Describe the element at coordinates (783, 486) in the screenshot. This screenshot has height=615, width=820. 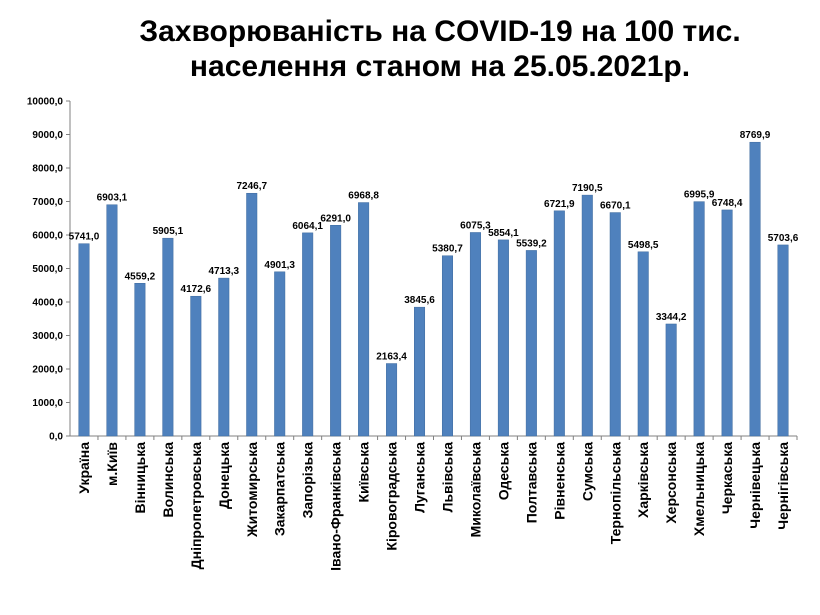
I see `x-tick-label: Чернігівська` at that location.